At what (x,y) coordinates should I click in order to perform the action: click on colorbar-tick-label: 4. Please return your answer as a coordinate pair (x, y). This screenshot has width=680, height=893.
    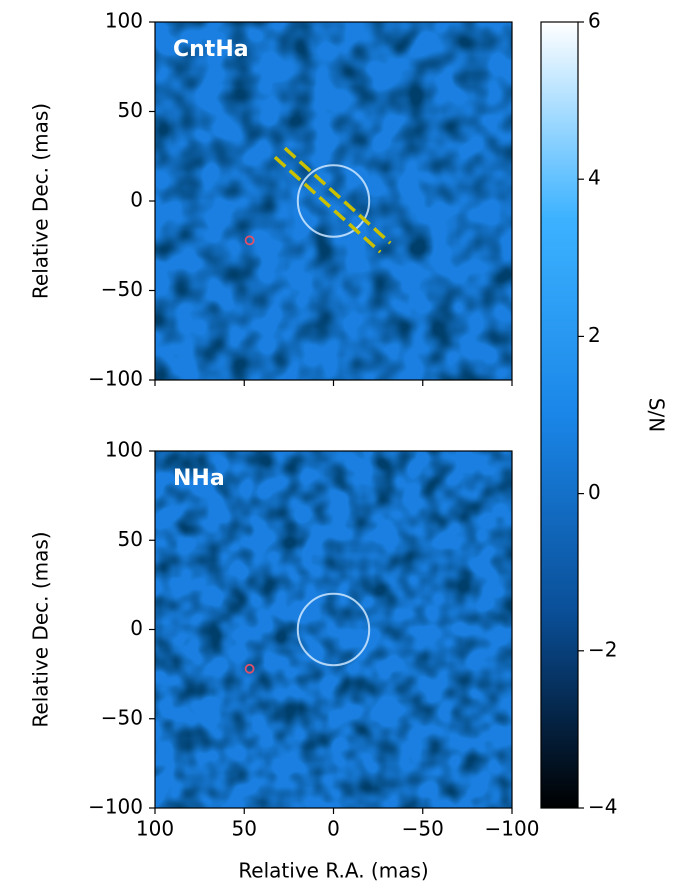
    Looking at the image, I should click on (594, 178).